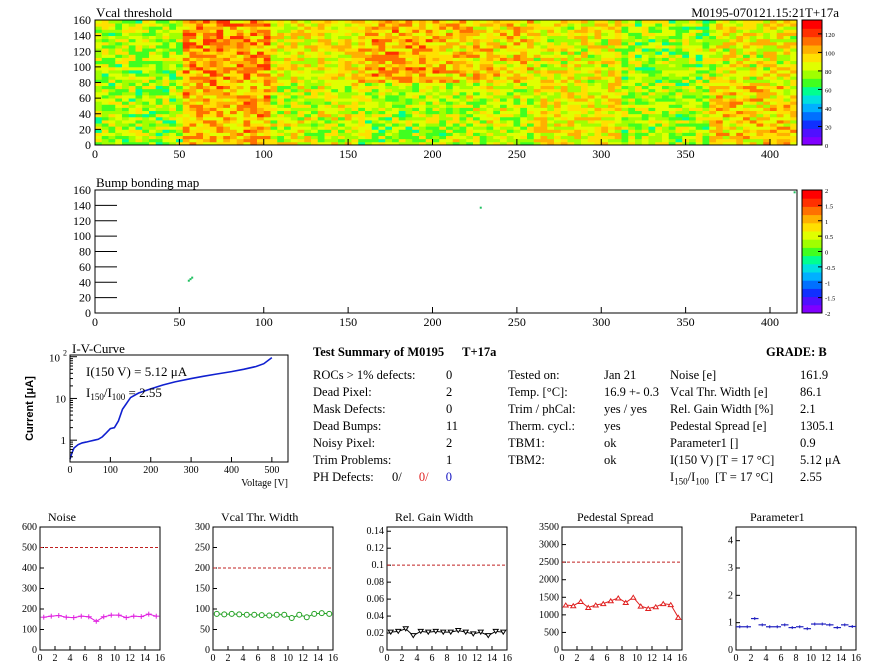  Describe the element at coordinates (273, 588) in the screenshot. I see `panel-frame` at that location.